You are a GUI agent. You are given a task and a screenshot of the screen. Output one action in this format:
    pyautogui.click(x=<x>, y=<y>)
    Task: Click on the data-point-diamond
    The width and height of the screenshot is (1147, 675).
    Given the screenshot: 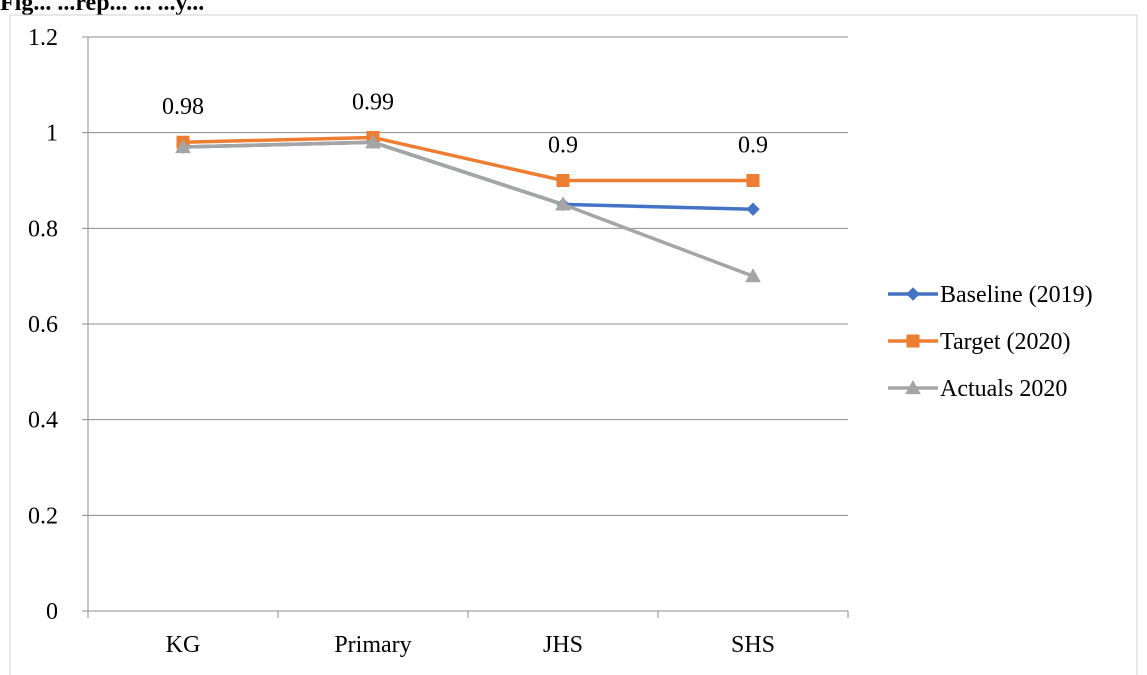 What is the action you would take?
    pyautogui.click(x=753, y=209)
    